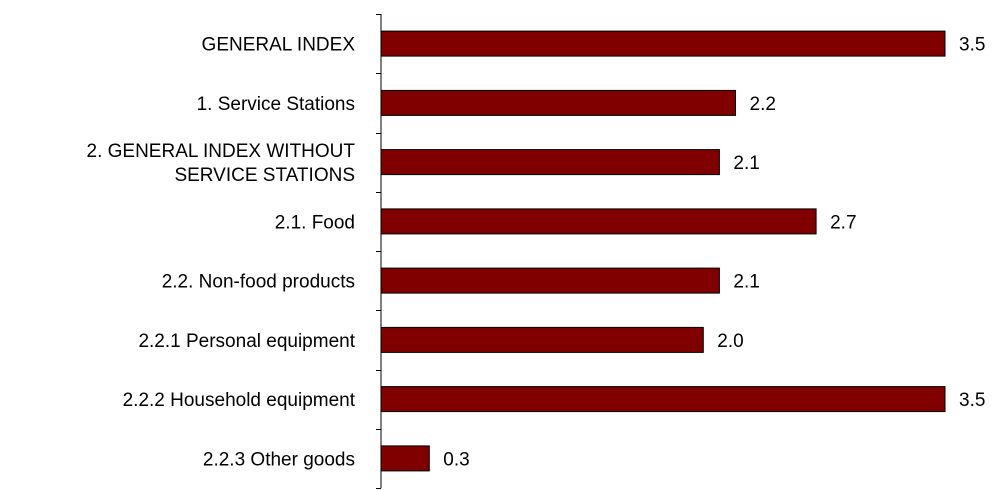 The width and height of the screenshot is (995, 490). Describe the element at coordinates (246, 341) in the screenshot. I see `category-tick-label: 2.2.1 Personal equipment` at that location.